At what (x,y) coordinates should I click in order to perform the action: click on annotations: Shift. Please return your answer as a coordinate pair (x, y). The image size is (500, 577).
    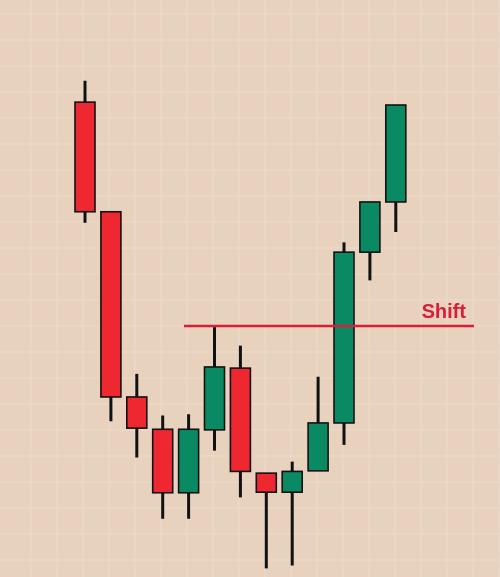
    Looking at the image, I should click on (329, 314).